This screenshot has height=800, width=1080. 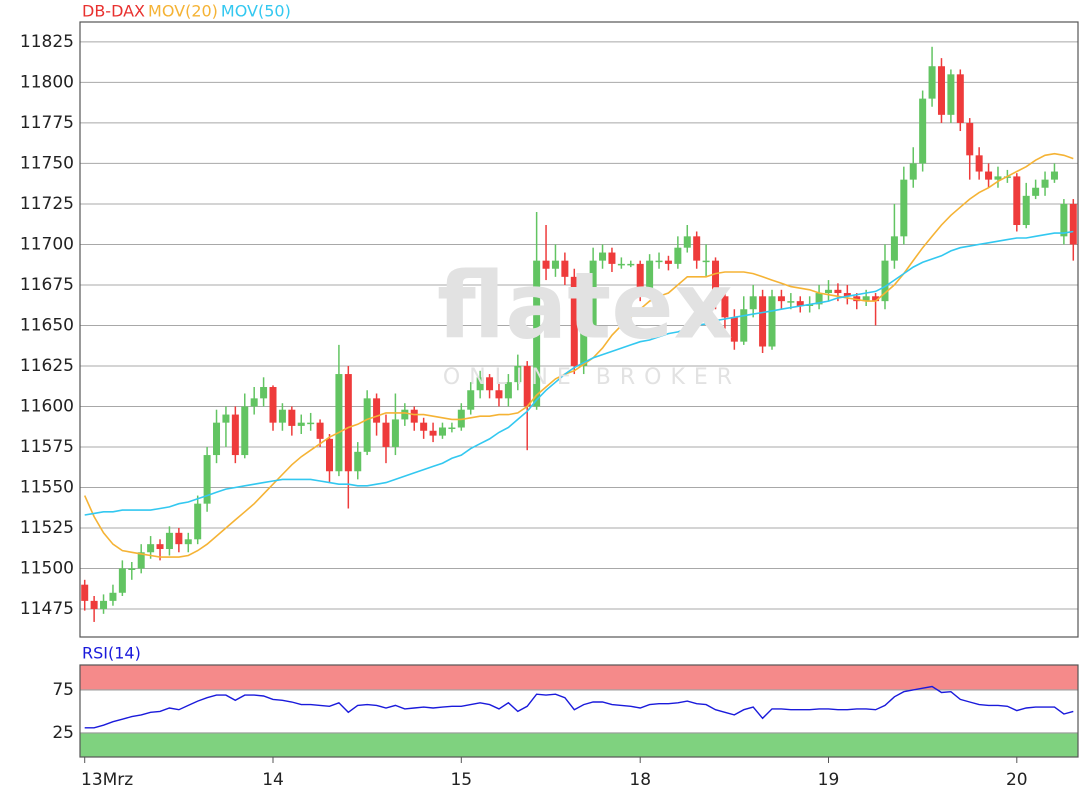 I want to click on y-tick-label: 11475, so click(x=47, y=609).